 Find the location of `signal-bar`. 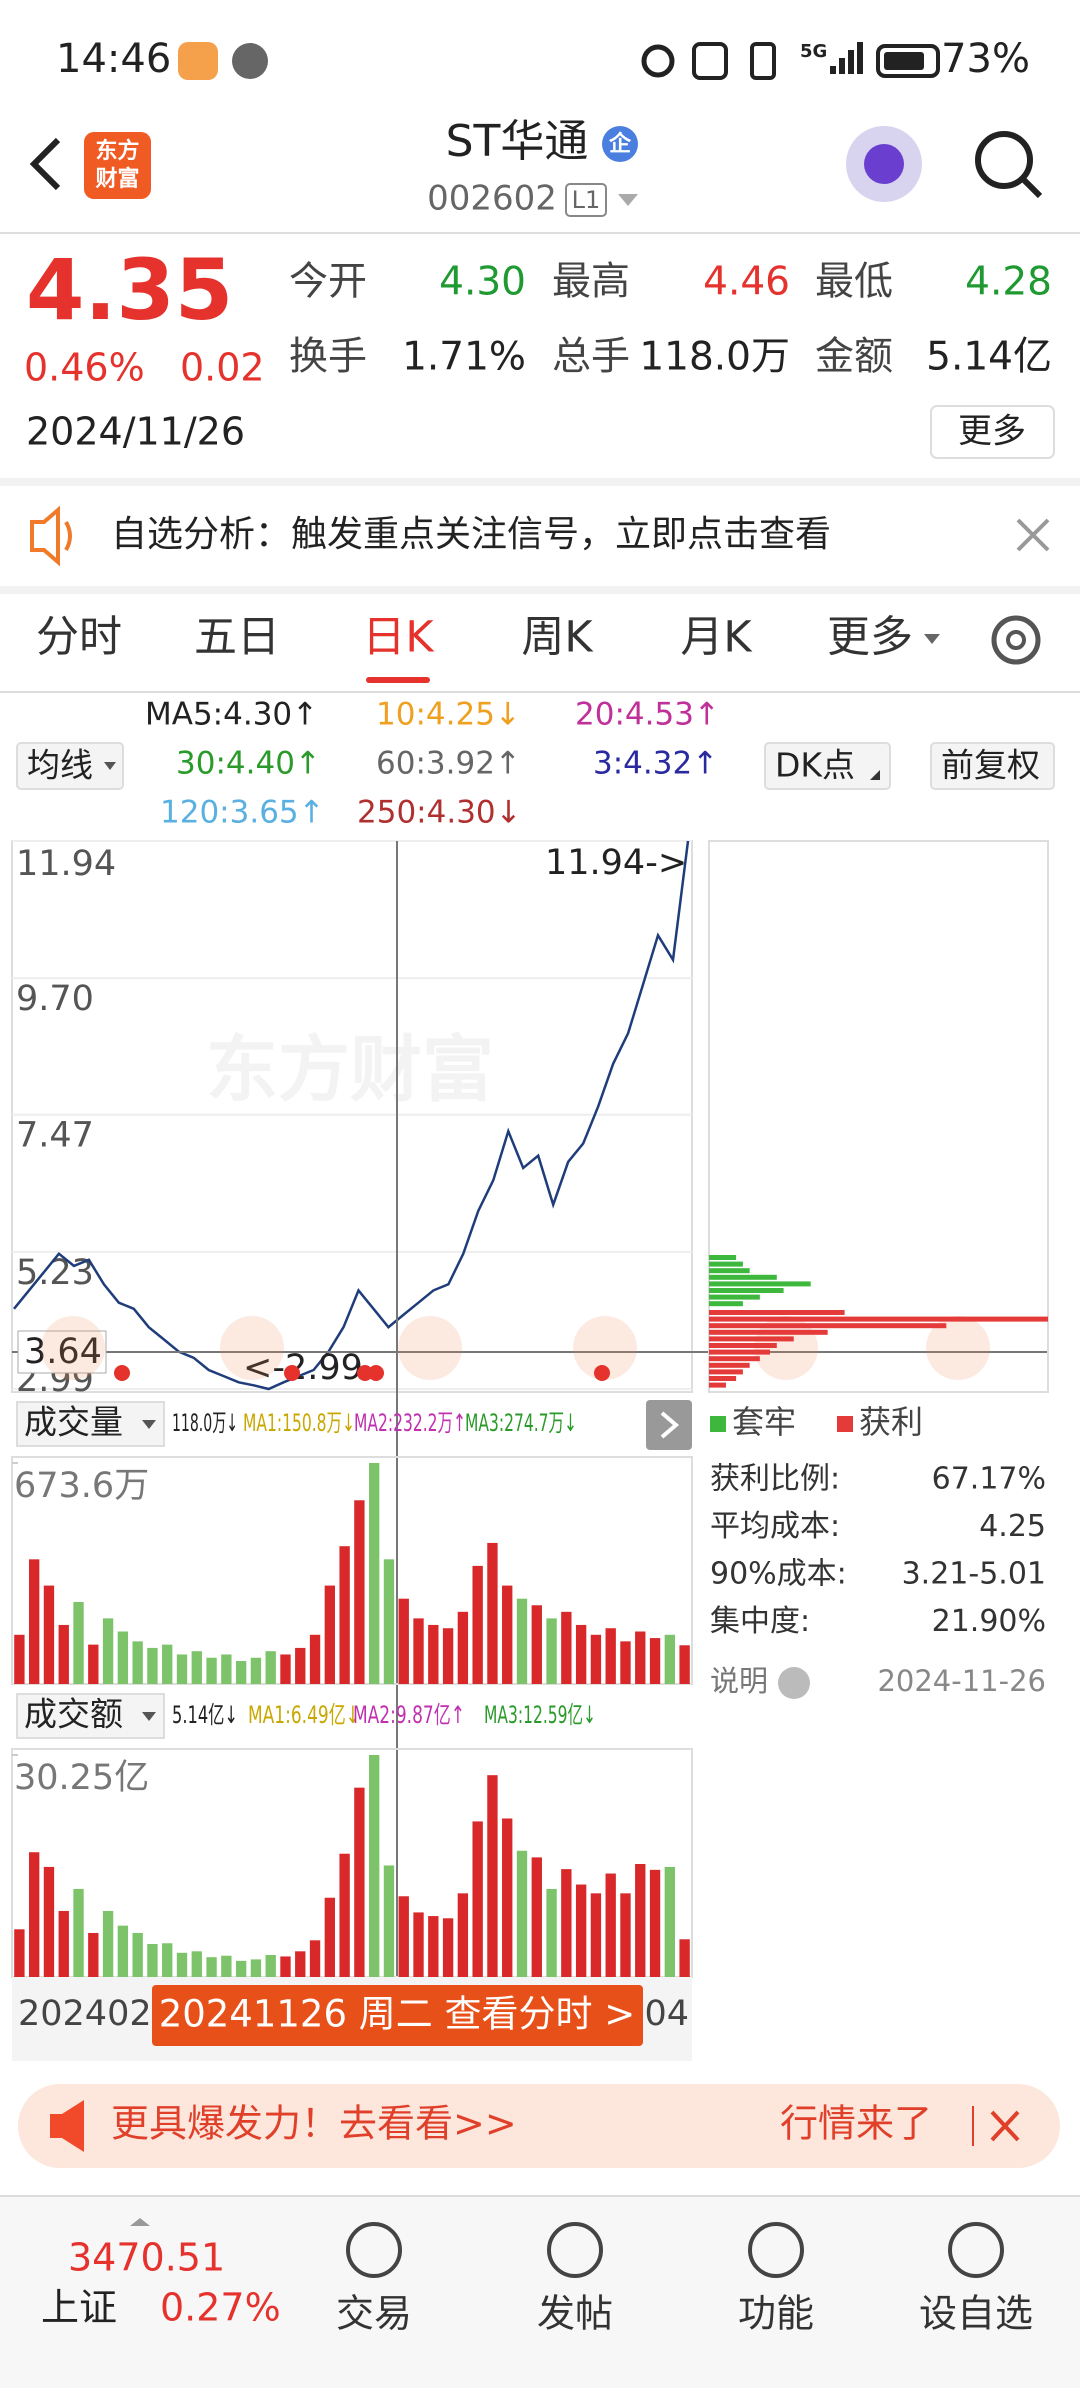

signal-bar is located at coordinates (860, 58).